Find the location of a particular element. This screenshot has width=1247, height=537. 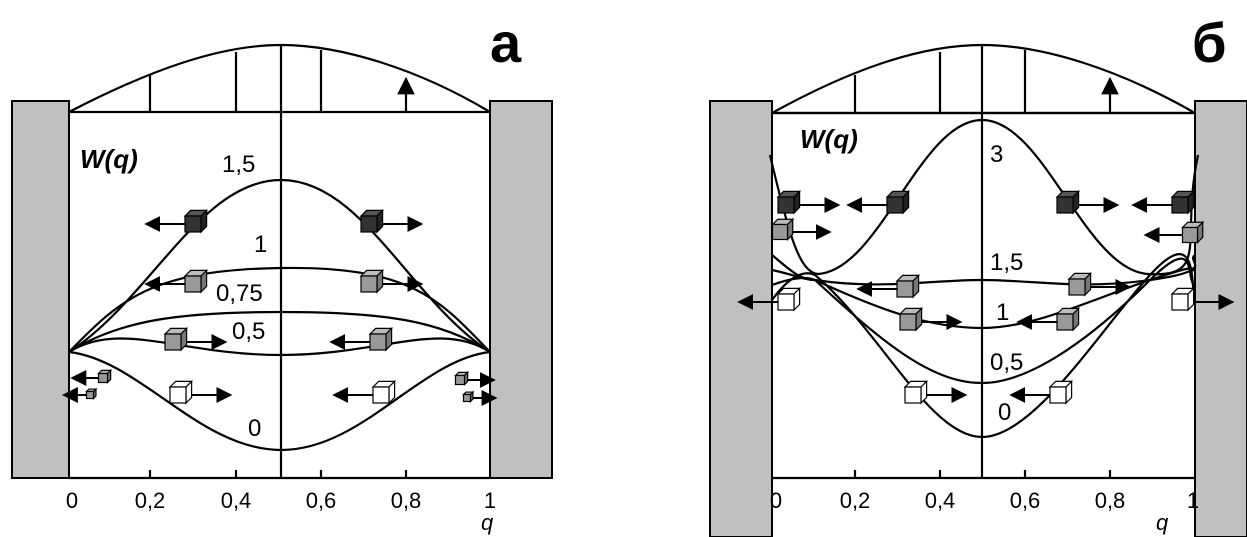

curve-label: 3 is located at coordinates (996, 154).